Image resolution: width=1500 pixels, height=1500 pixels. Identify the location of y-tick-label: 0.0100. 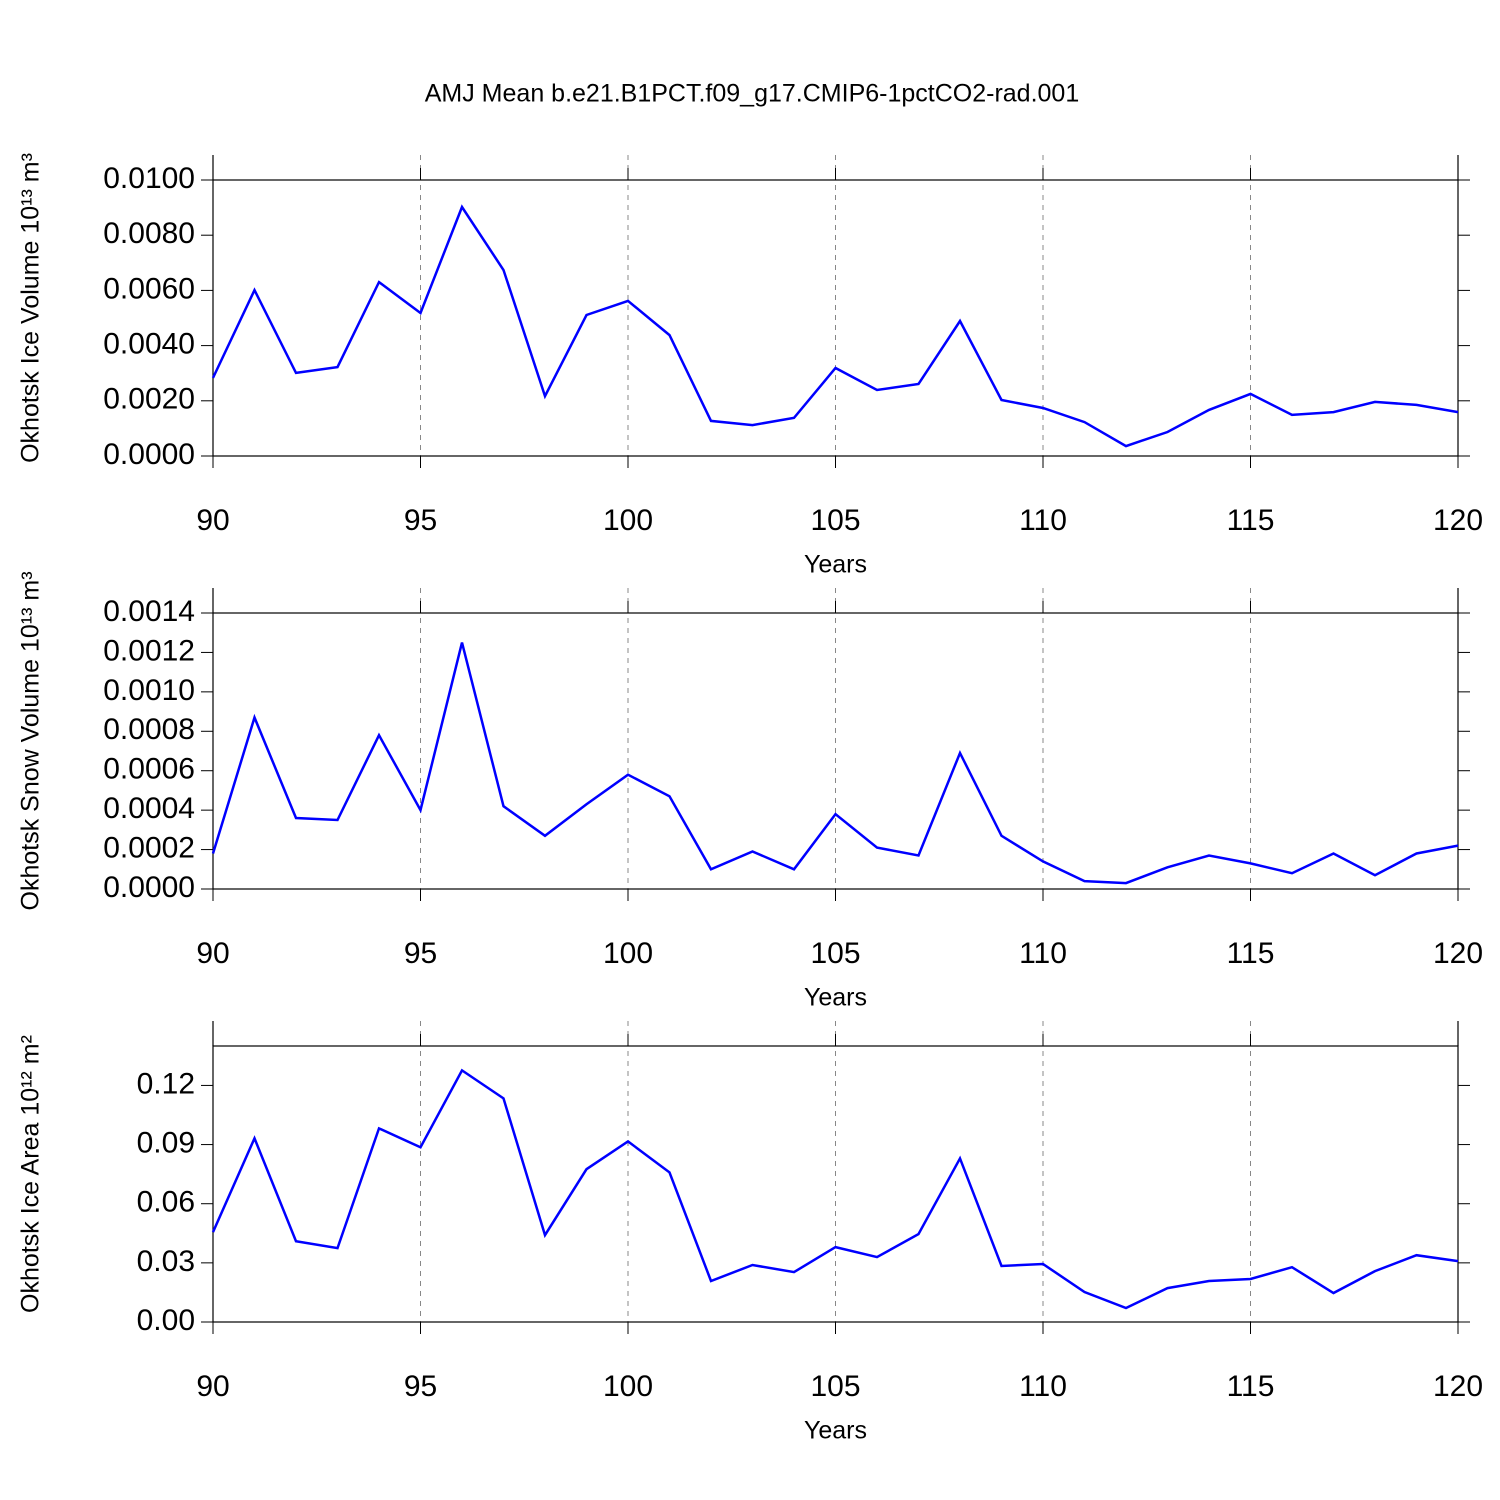
(149, 178).